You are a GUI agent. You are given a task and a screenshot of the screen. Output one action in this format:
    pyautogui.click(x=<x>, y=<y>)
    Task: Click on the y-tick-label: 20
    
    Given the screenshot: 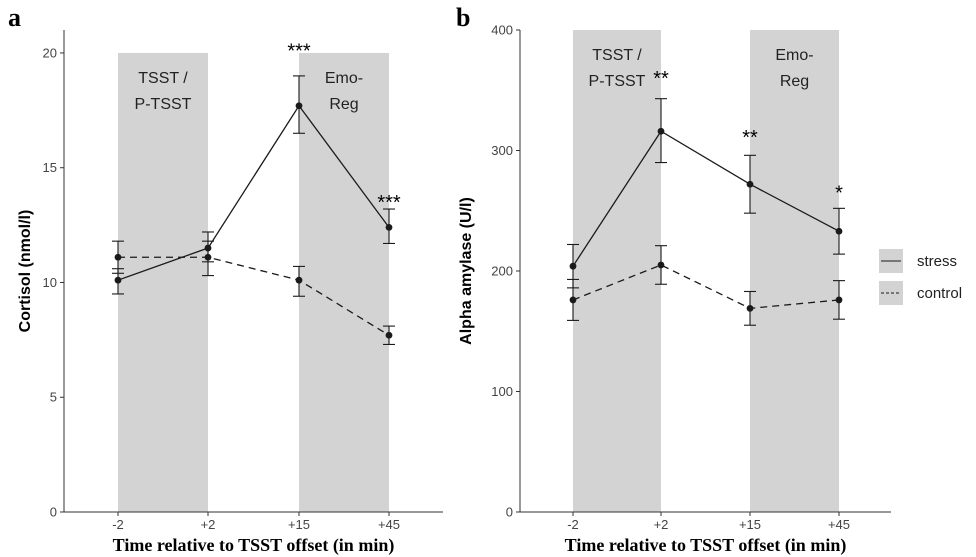 What is the action you would take?
    pyautogui.click(x=50, y=52)
    